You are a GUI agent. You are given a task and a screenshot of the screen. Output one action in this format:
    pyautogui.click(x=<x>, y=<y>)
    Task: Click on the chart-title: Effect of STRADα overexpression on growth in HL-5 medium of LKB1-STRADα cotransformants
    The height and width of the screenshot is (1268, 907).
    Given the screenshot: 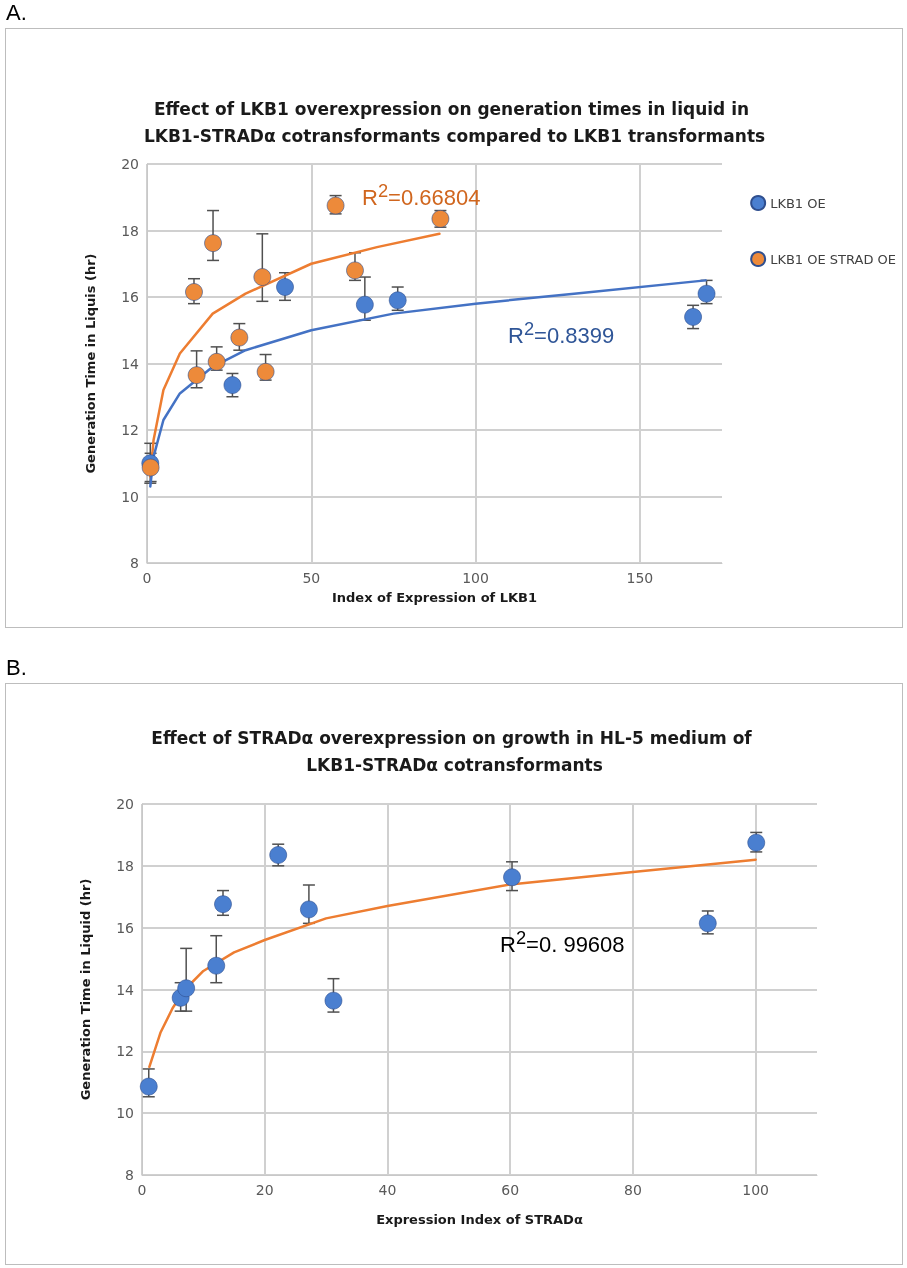 What is the action you would take?
    pyautogui.click(x=454, y=751)
    